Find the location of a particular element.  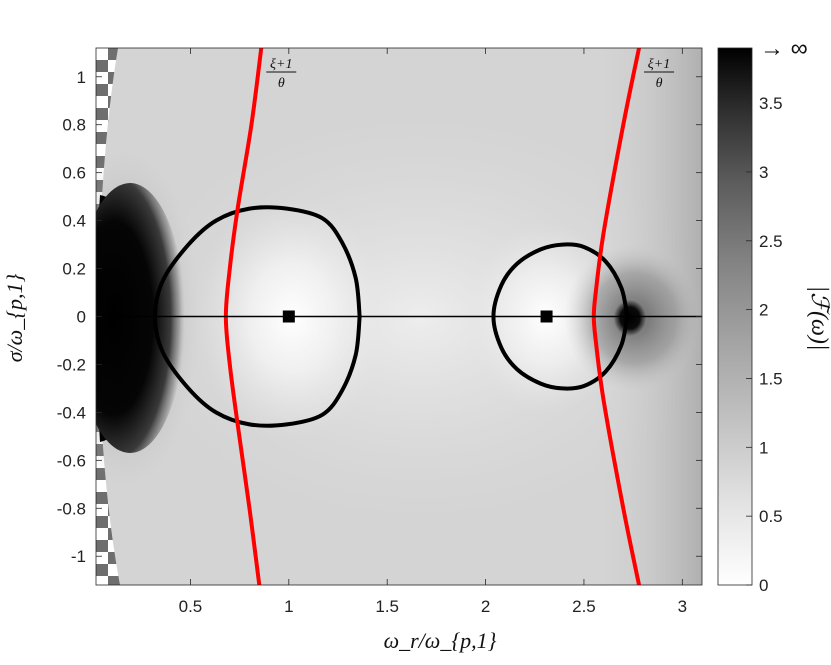

x-tick-label-0: 0.5 is located at coordinates (191, 606).